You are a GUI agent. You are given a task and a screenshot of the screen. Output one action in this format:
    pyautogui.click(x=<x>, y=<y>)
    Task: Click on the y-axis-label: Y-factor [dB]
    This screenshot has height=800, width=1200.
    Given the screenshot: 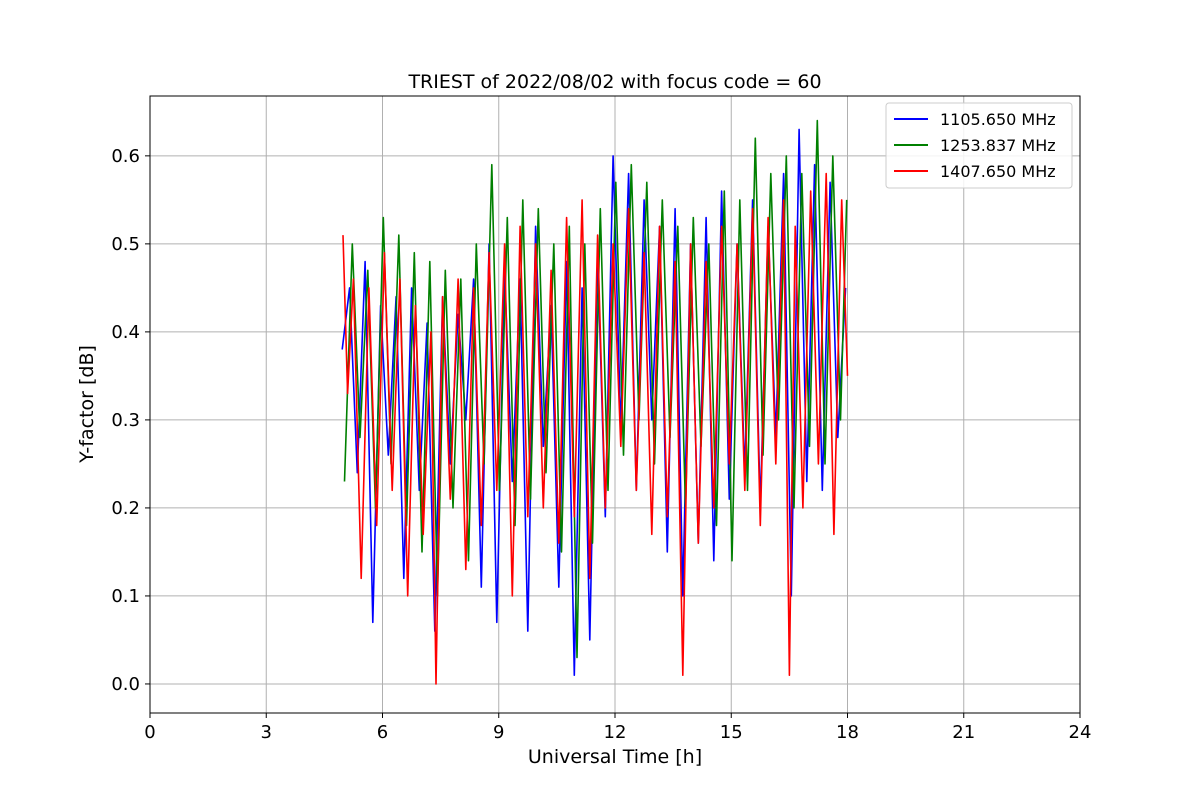 What is the action you would take?
    pyautogui.click(x=87, y=404)
    